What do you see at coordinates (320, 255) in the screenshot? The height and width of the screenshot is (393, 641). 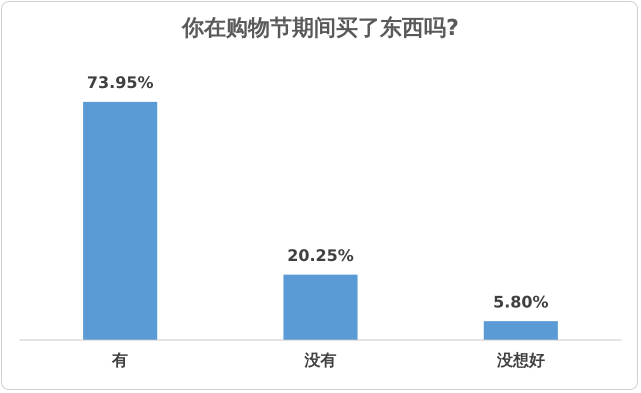 I see `data-label: 20.25%` at bounding box center [320, 255].